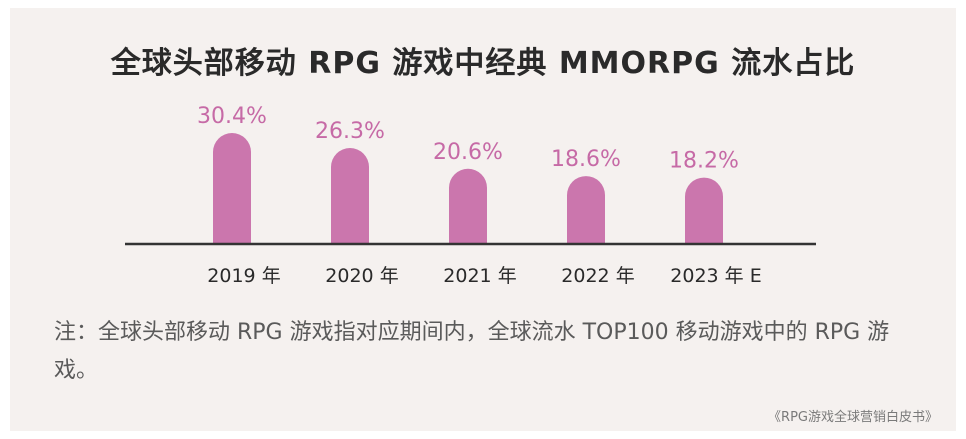 This screenshot has width=966, height=439. Describe the element at coordinates (243, 276) in the screenshot. I see `x-tick-label-0: 2019 年` at that location.